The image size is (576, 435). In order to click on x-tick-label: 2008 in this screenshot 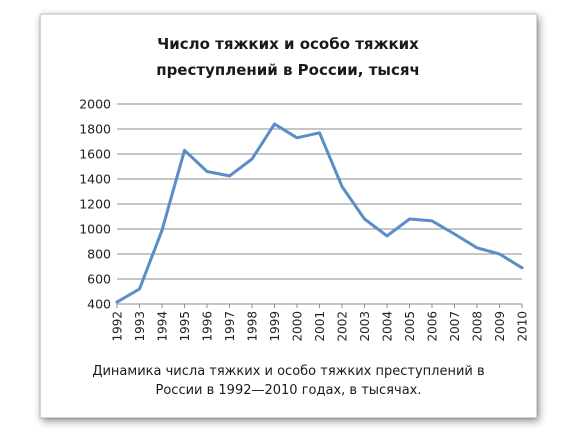, I will do `click(478, 326)`.